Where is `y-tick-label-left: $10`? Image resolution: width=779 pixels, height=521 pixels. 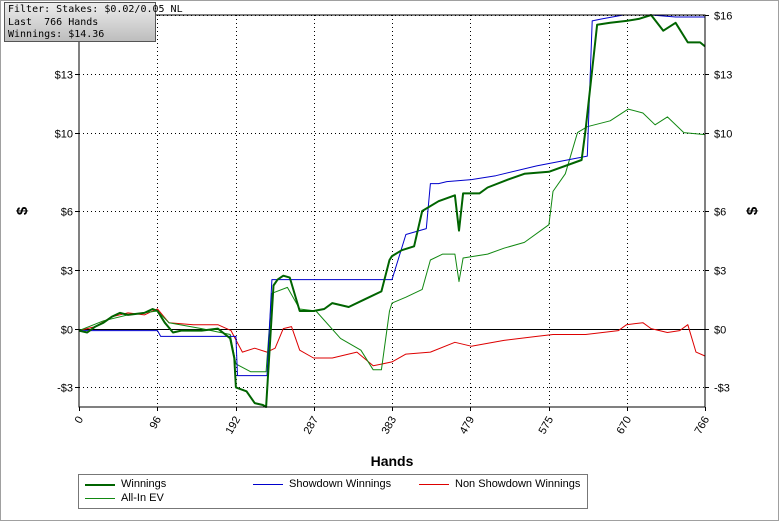 y-tick-label-left: $10 is located at coordinates (64, 135).